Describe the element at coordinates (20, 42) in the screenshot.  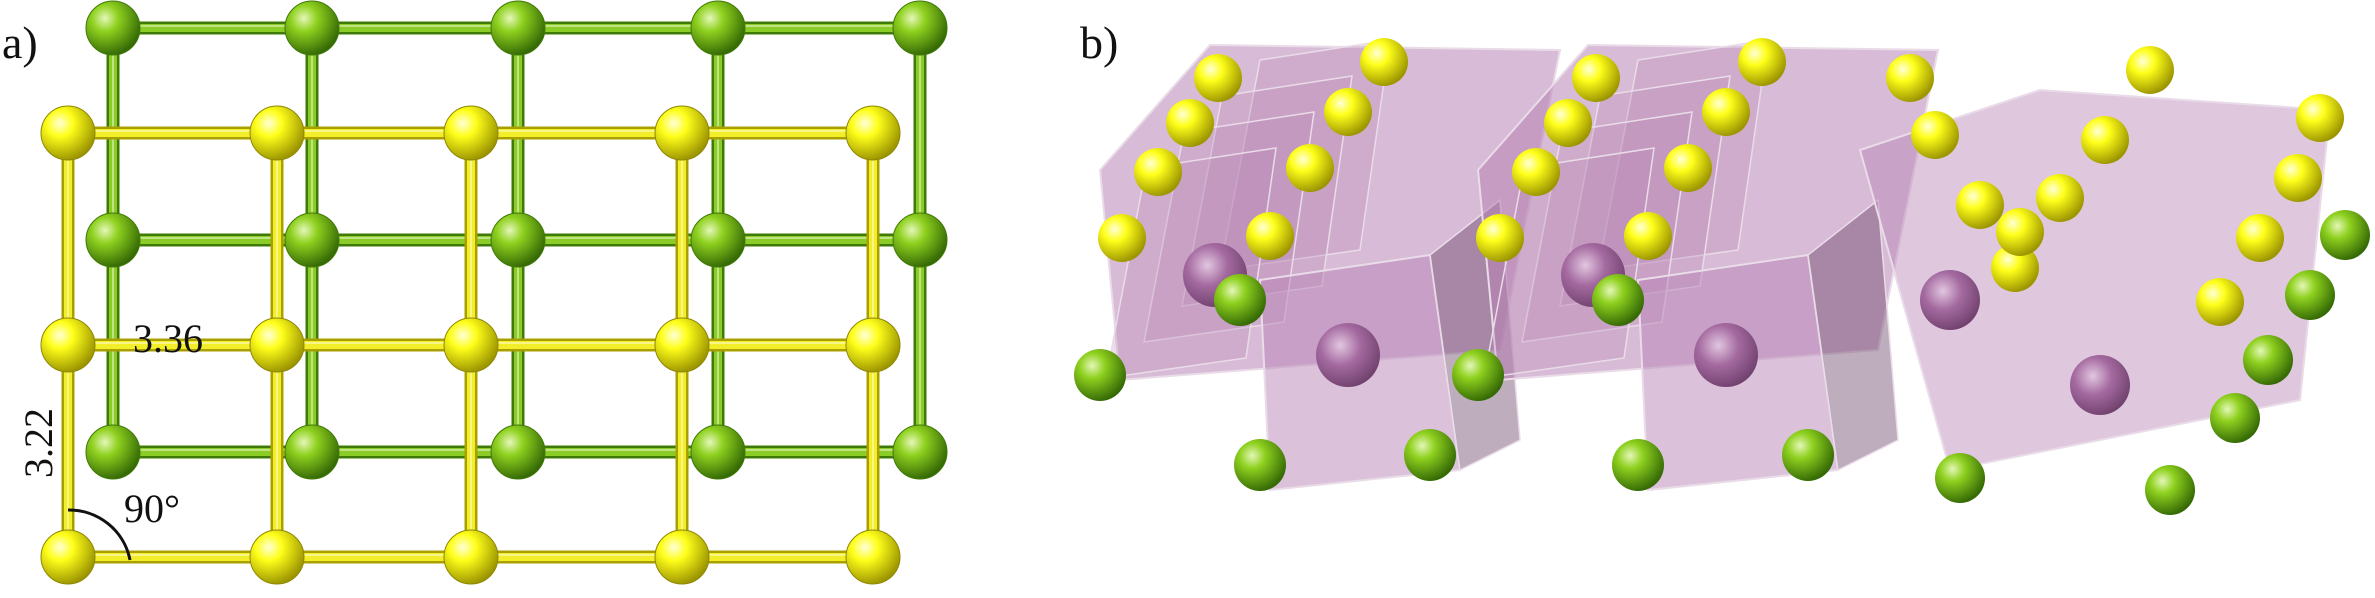
I see `panel-a-label: a)` at that location.